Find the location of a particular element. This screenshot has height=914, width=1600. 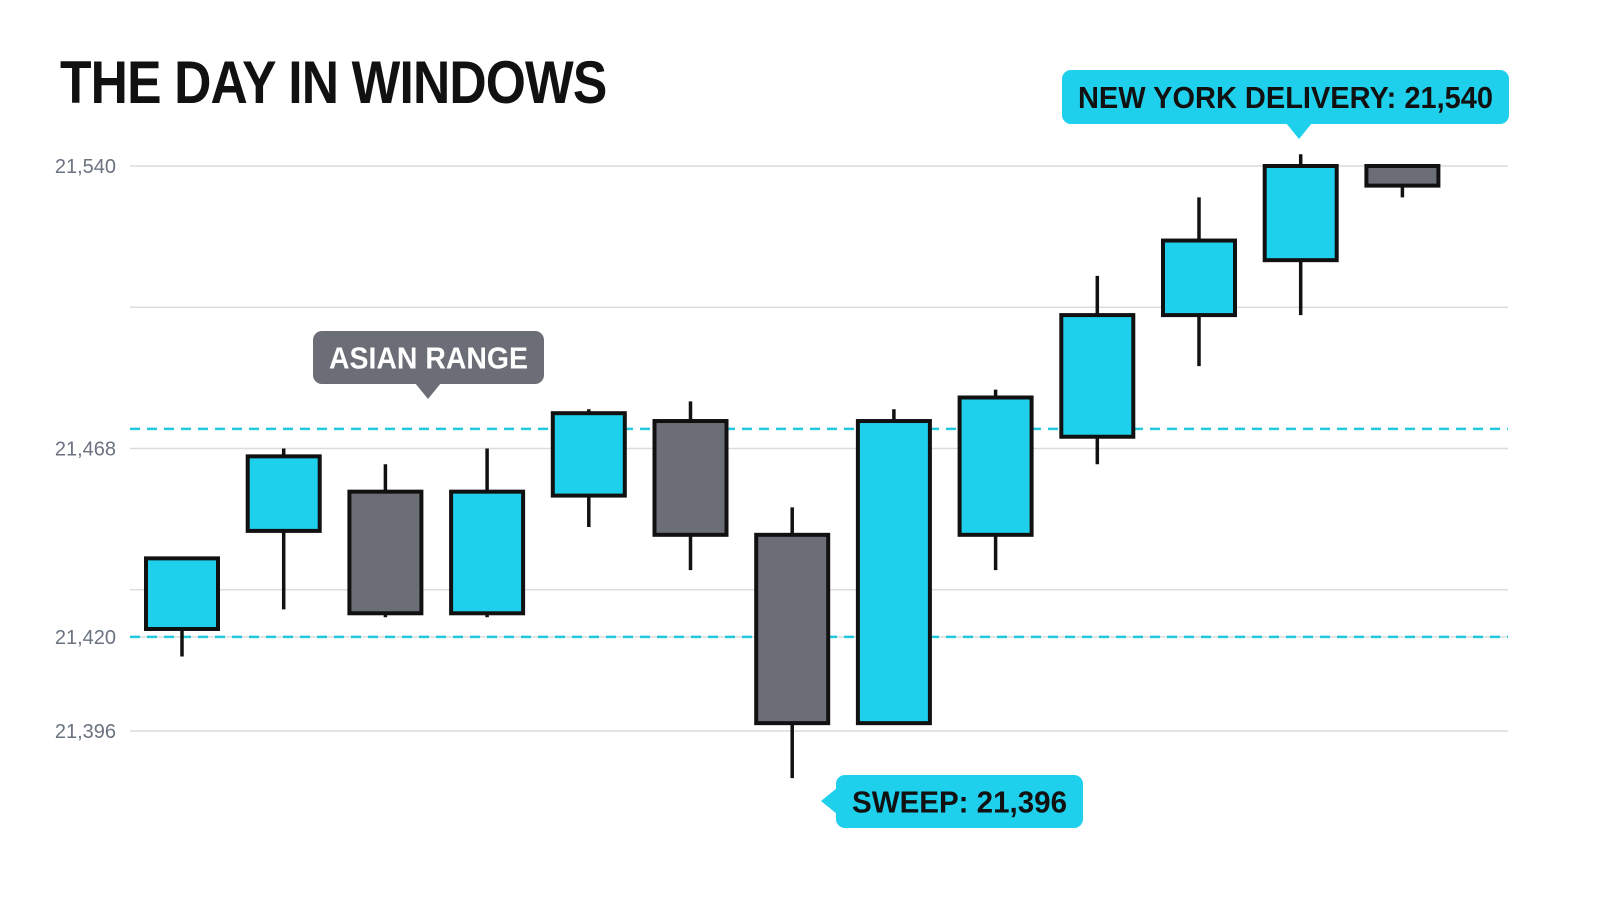

asian-range-badge: ASIAN RANGE is located at coordinates (428, 365).